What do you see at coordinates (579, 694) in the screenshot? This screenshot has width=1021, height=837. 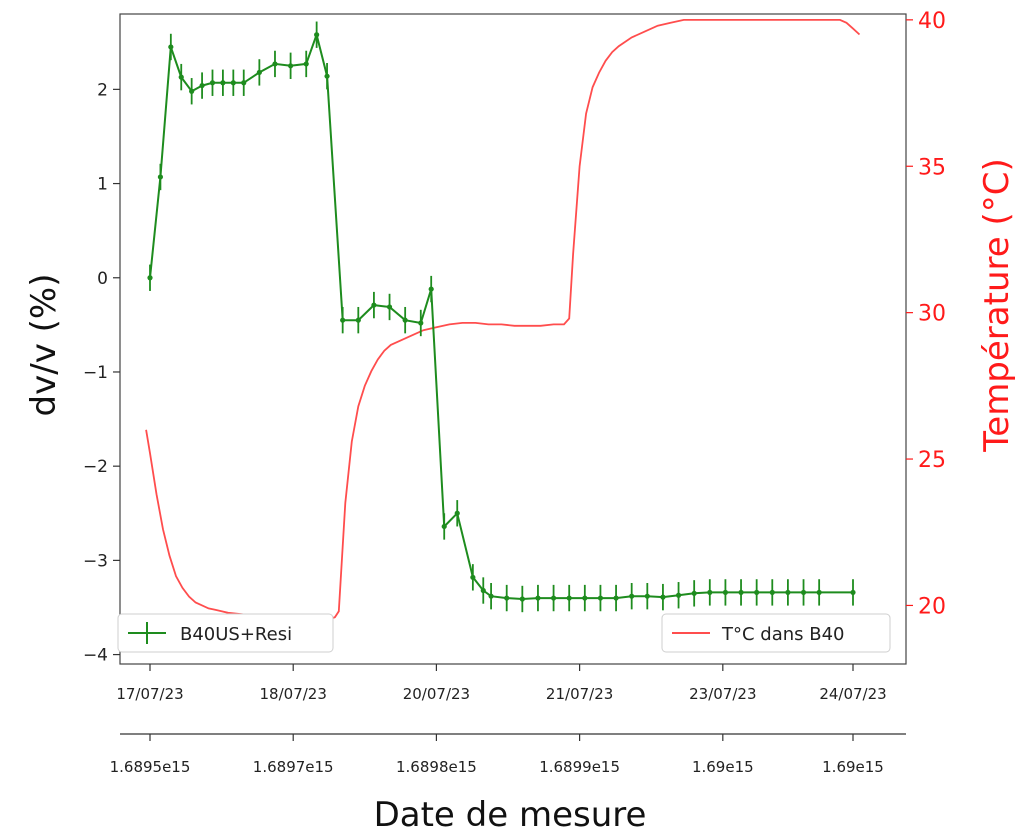 I see `x-date-tick-label: 21/07/23` at bounding box center [579, 694].